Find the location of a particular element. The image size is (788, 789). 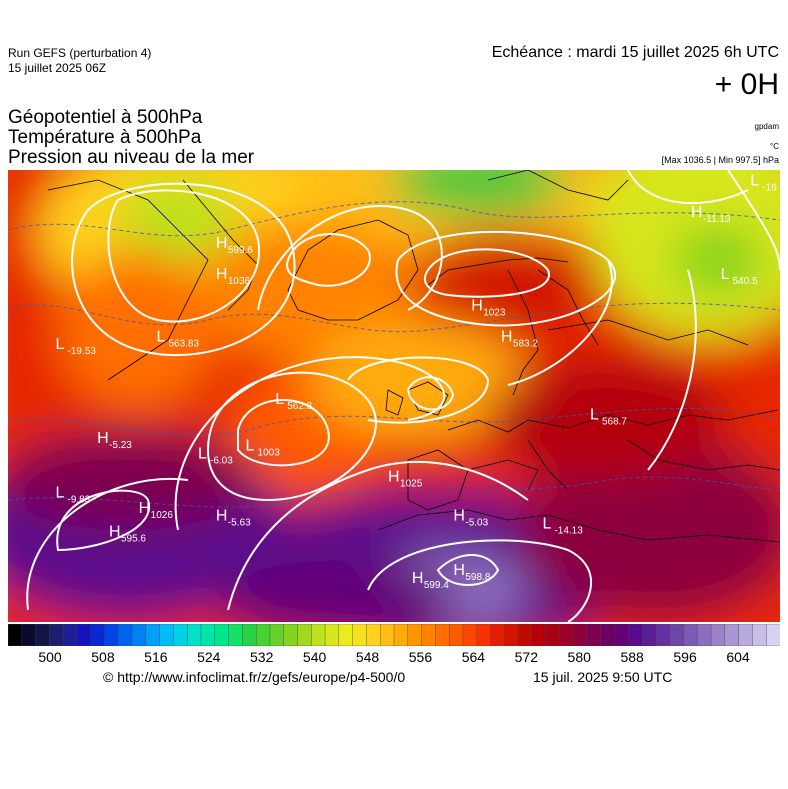

variable-pressure: Pression au niveau de la mer is located at coordinates (131, 157).